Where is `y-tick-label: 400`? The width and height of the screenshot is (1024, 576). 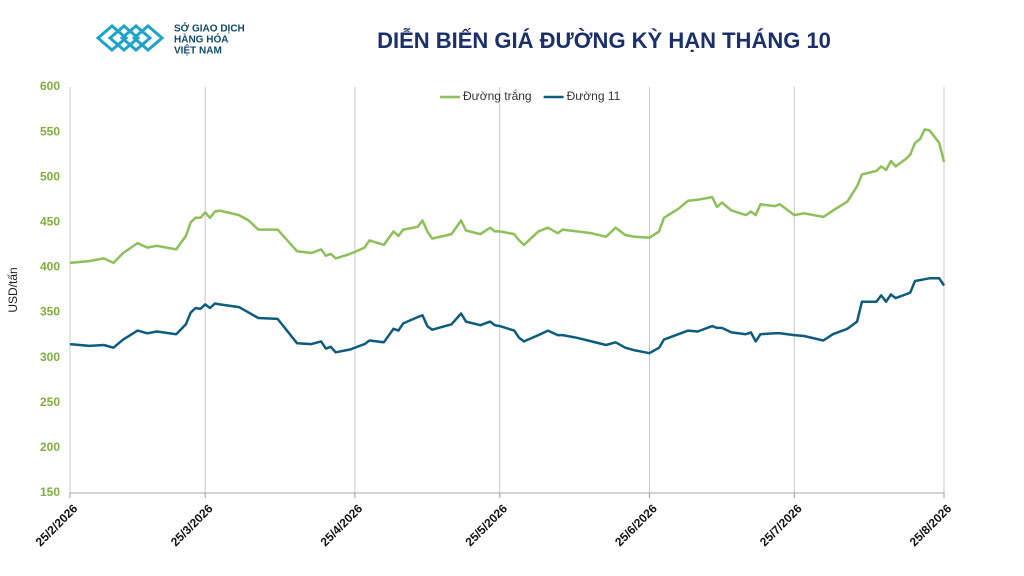 y-tick-label: 400 is located at coordinates (50, 267).